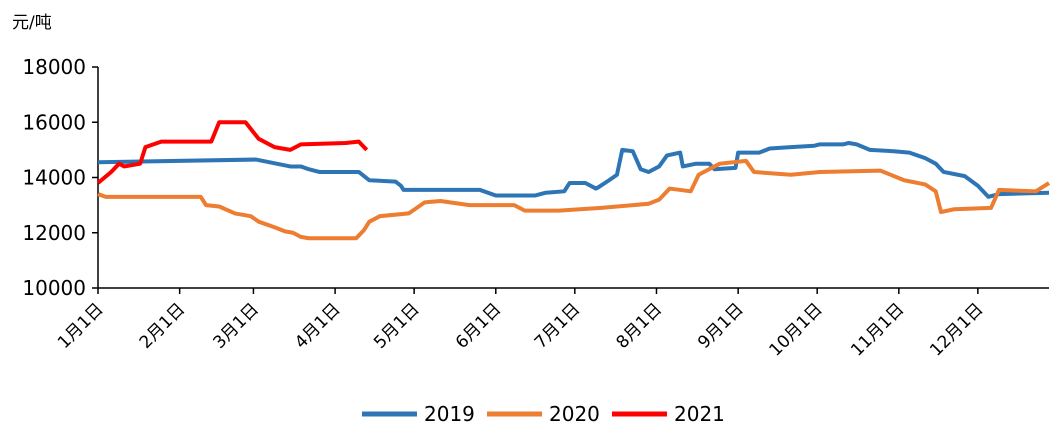 This screenshot has width=1051, height=431. I want to click on y-tick-label: 12000, so click(54, 233).